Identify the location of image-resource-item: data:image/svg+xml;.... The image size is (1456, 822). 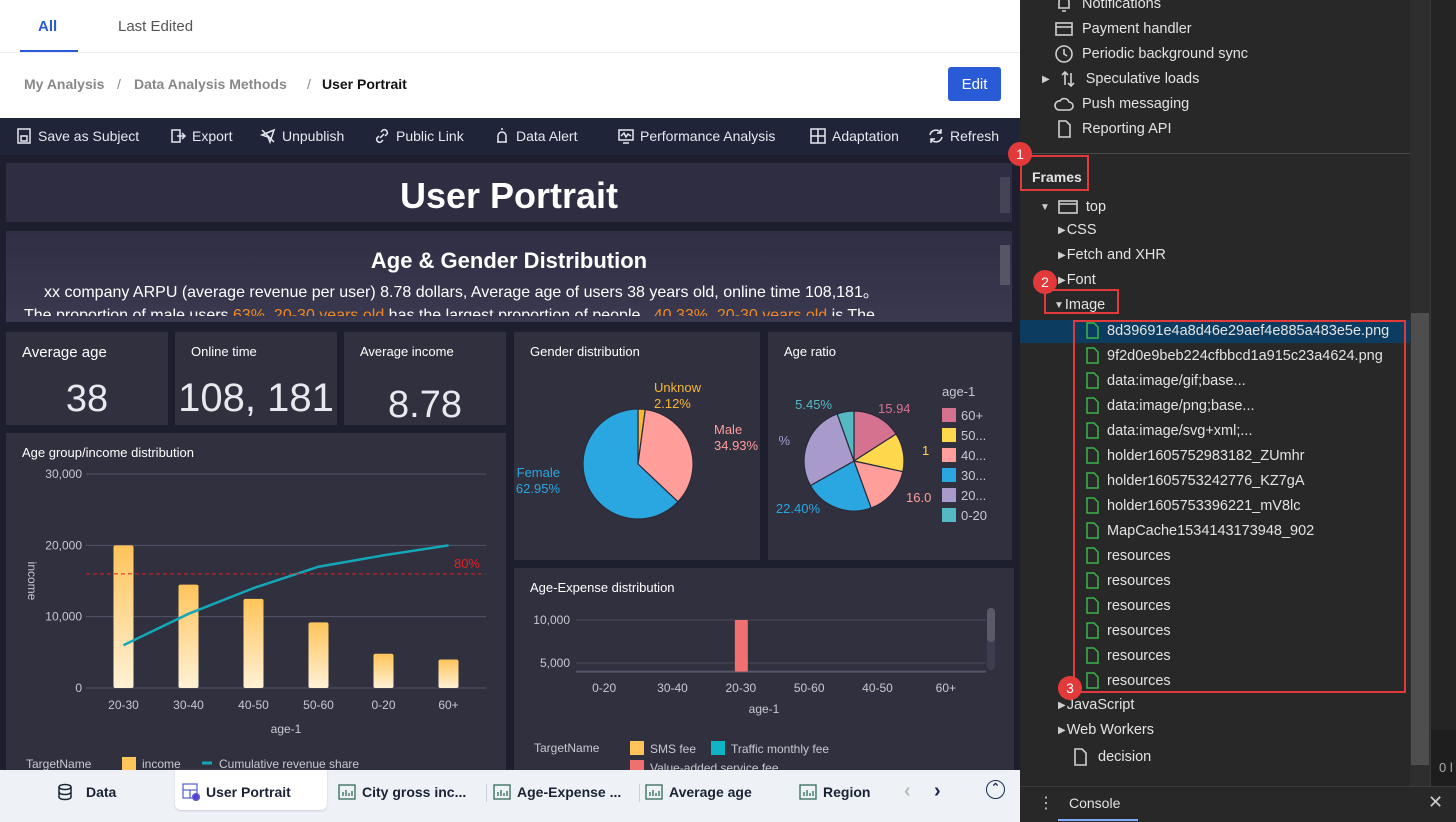
(1169, 430).